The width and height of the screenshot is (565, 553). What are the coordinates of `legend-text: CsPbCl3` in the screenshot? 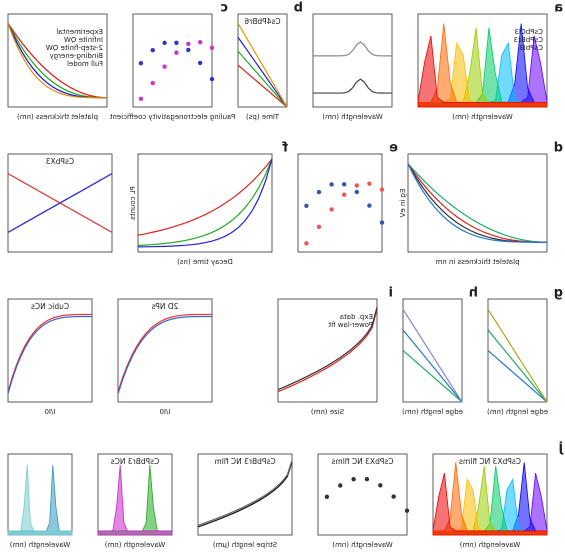 It's located at (529, 32).